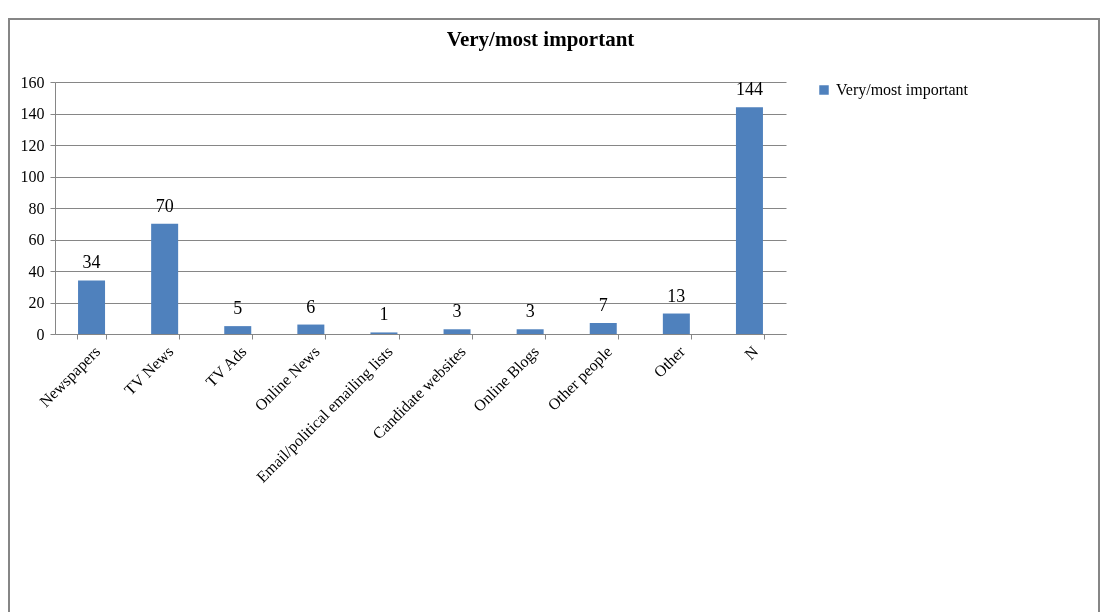  Describe the element at coordinates (32, 176) in the screenshot. I see `y-tick-label: 100` at that location.